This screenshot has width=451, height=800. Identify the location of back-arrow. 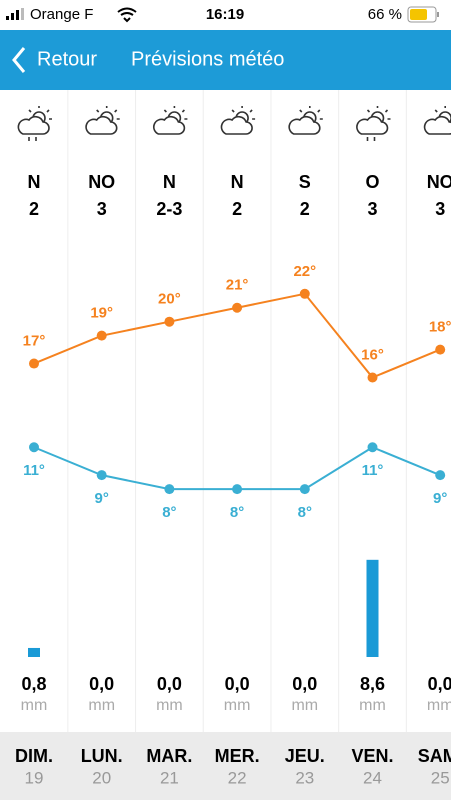
(19, 60).